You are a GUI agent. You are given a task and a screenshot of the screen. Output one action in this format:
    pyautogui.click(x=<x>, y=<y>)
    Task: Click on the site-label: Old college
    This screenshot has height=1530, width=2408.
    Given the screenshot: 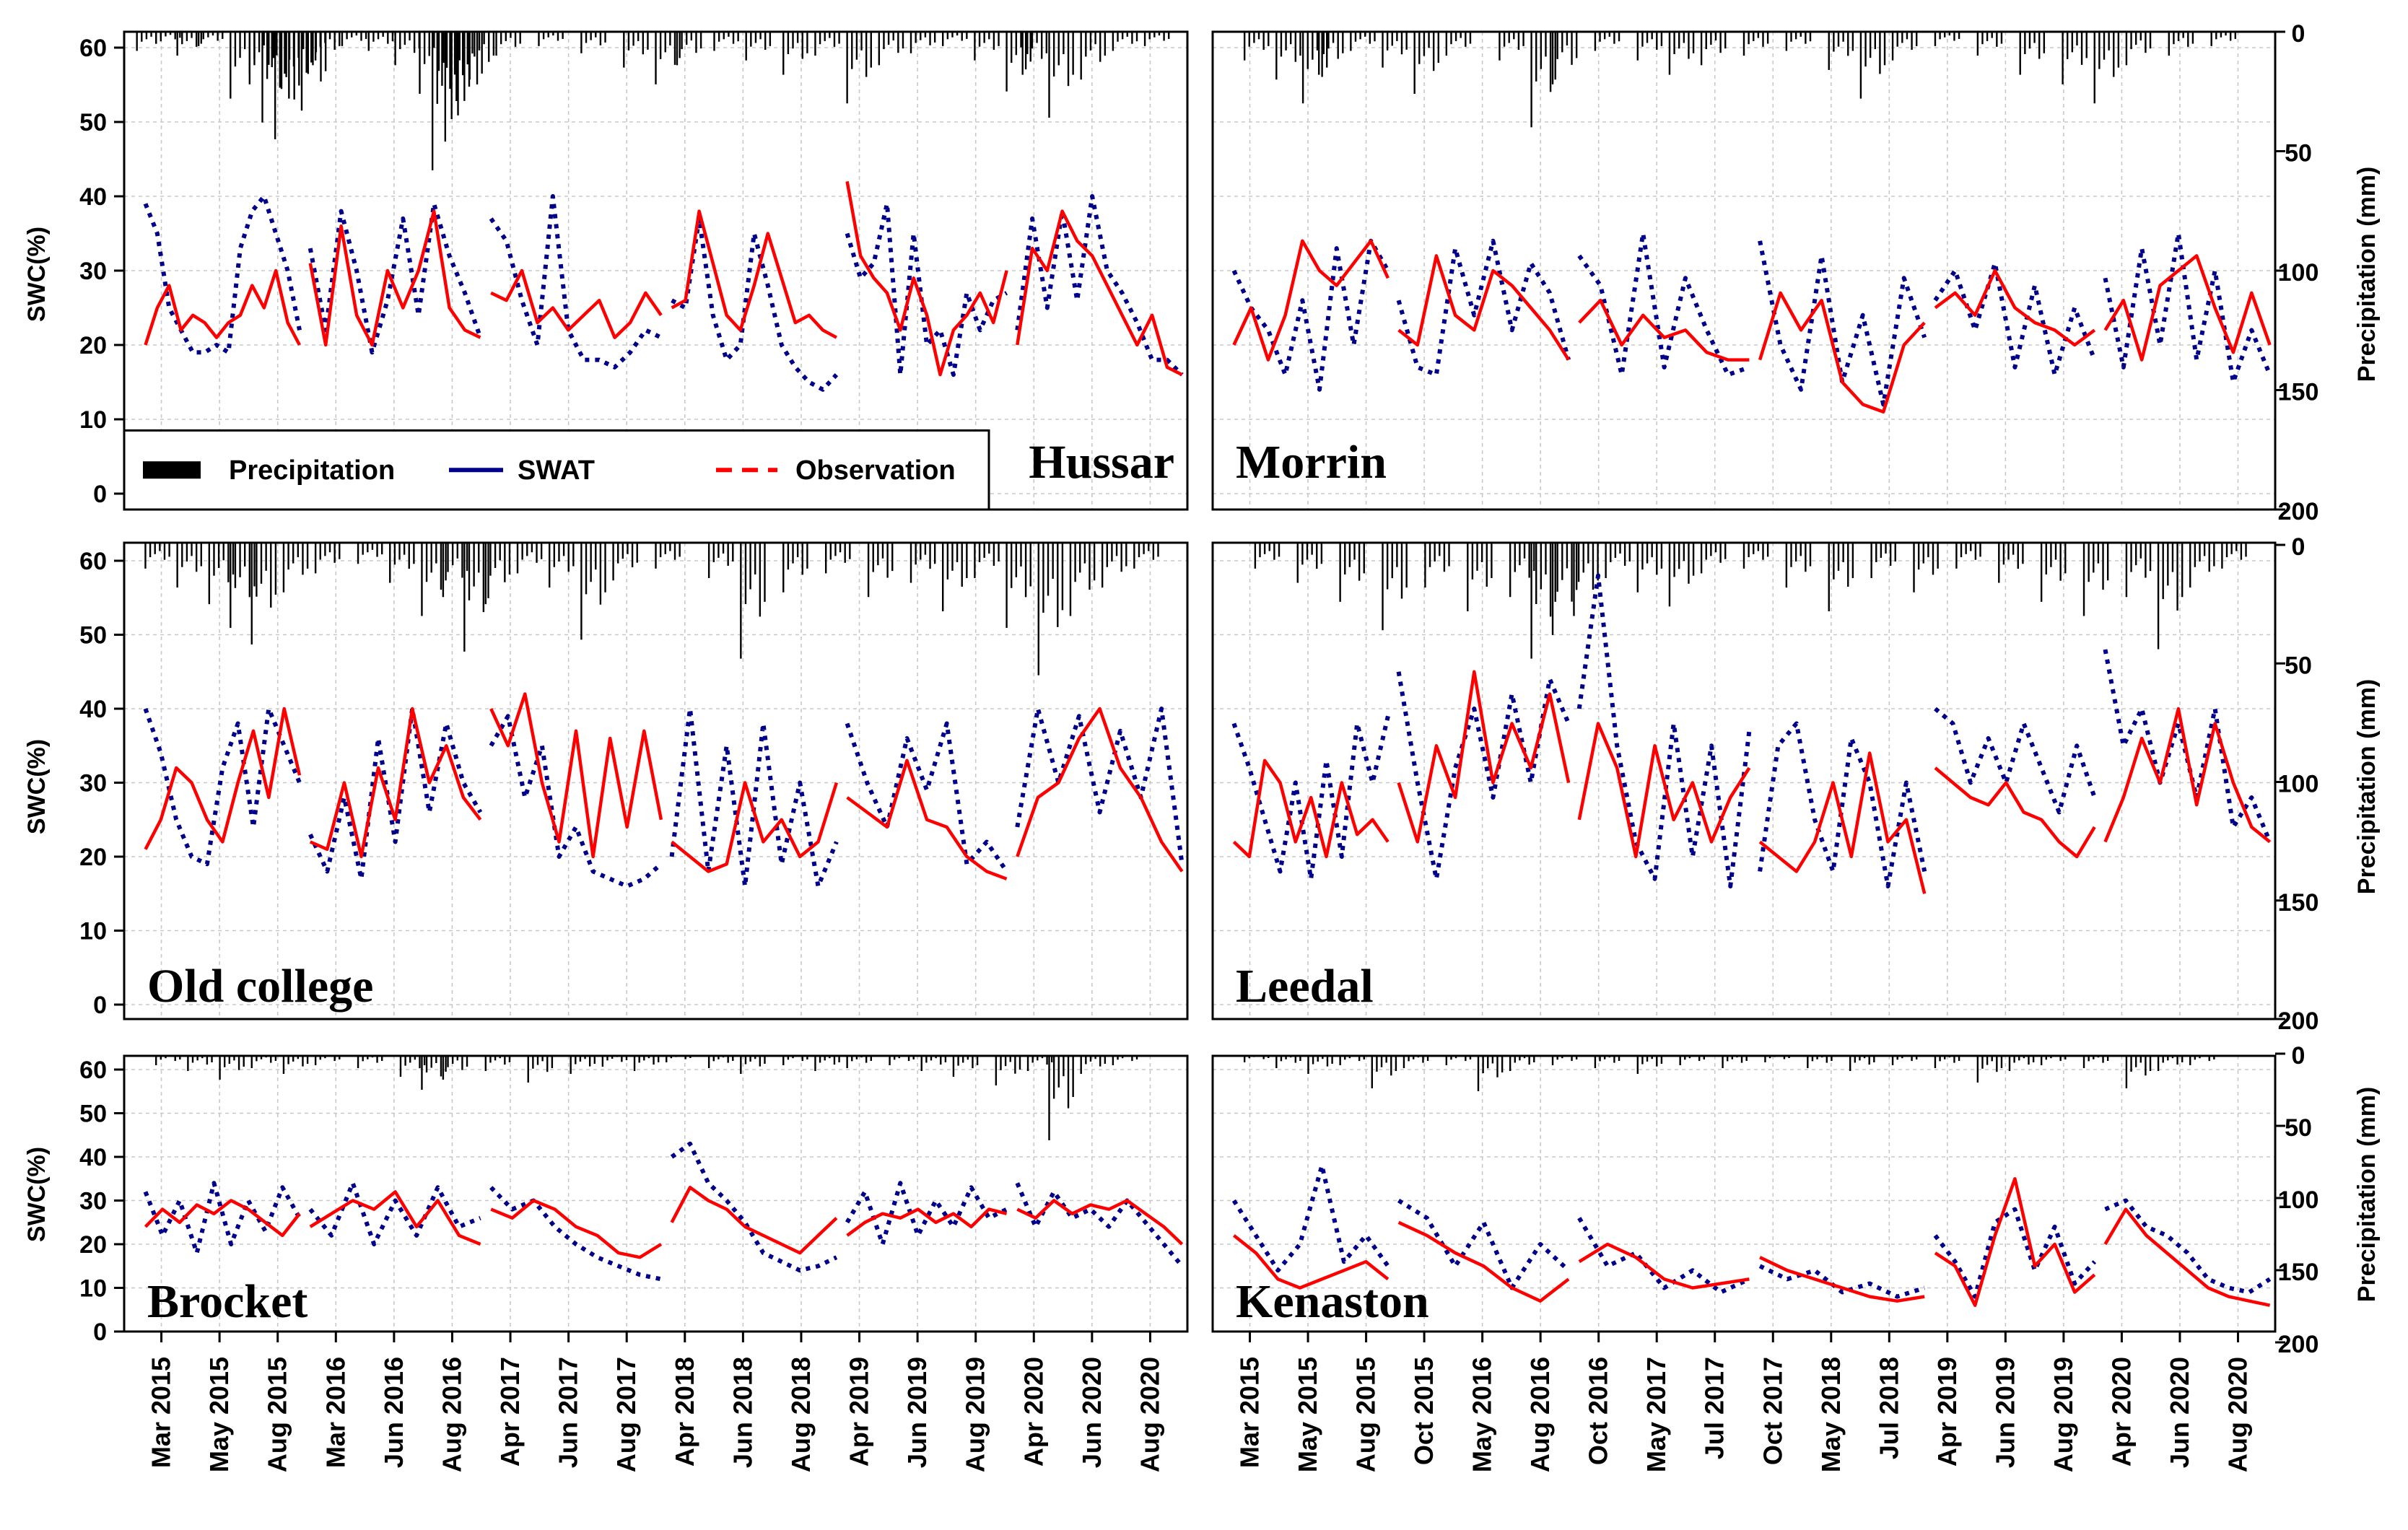 What is the action you would take?
    pyautogui.click(x=260, y=986)
    